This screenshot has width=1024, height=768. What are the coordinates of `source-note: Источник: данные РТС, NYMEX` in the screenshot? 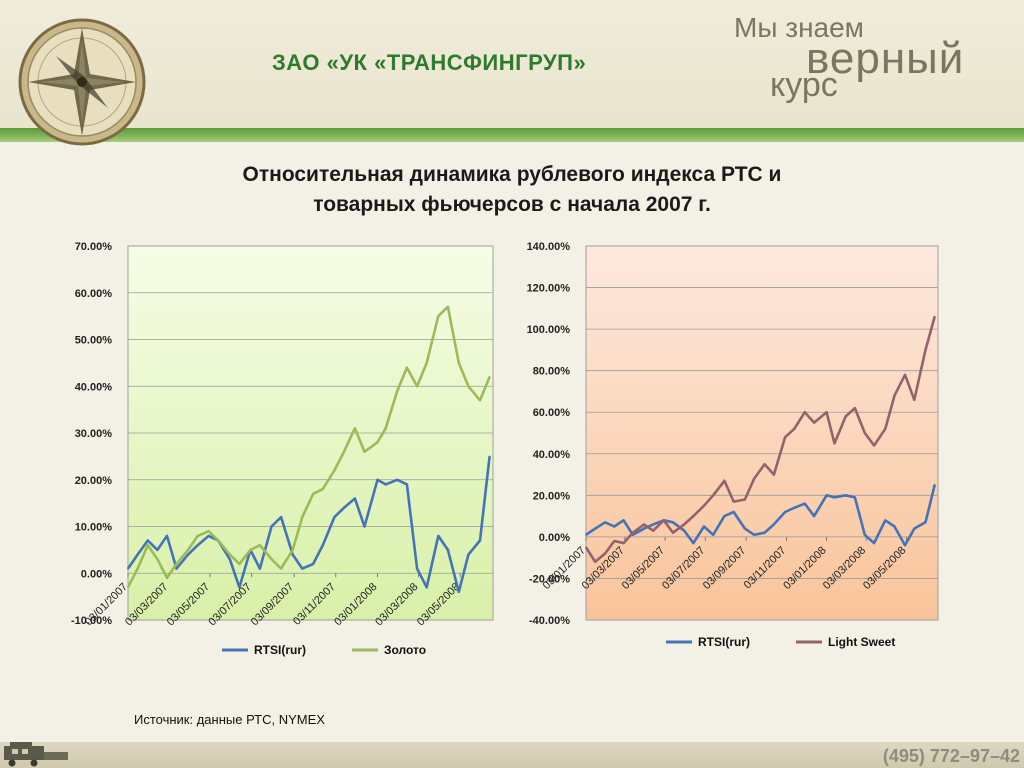 It's located at (229, 719).